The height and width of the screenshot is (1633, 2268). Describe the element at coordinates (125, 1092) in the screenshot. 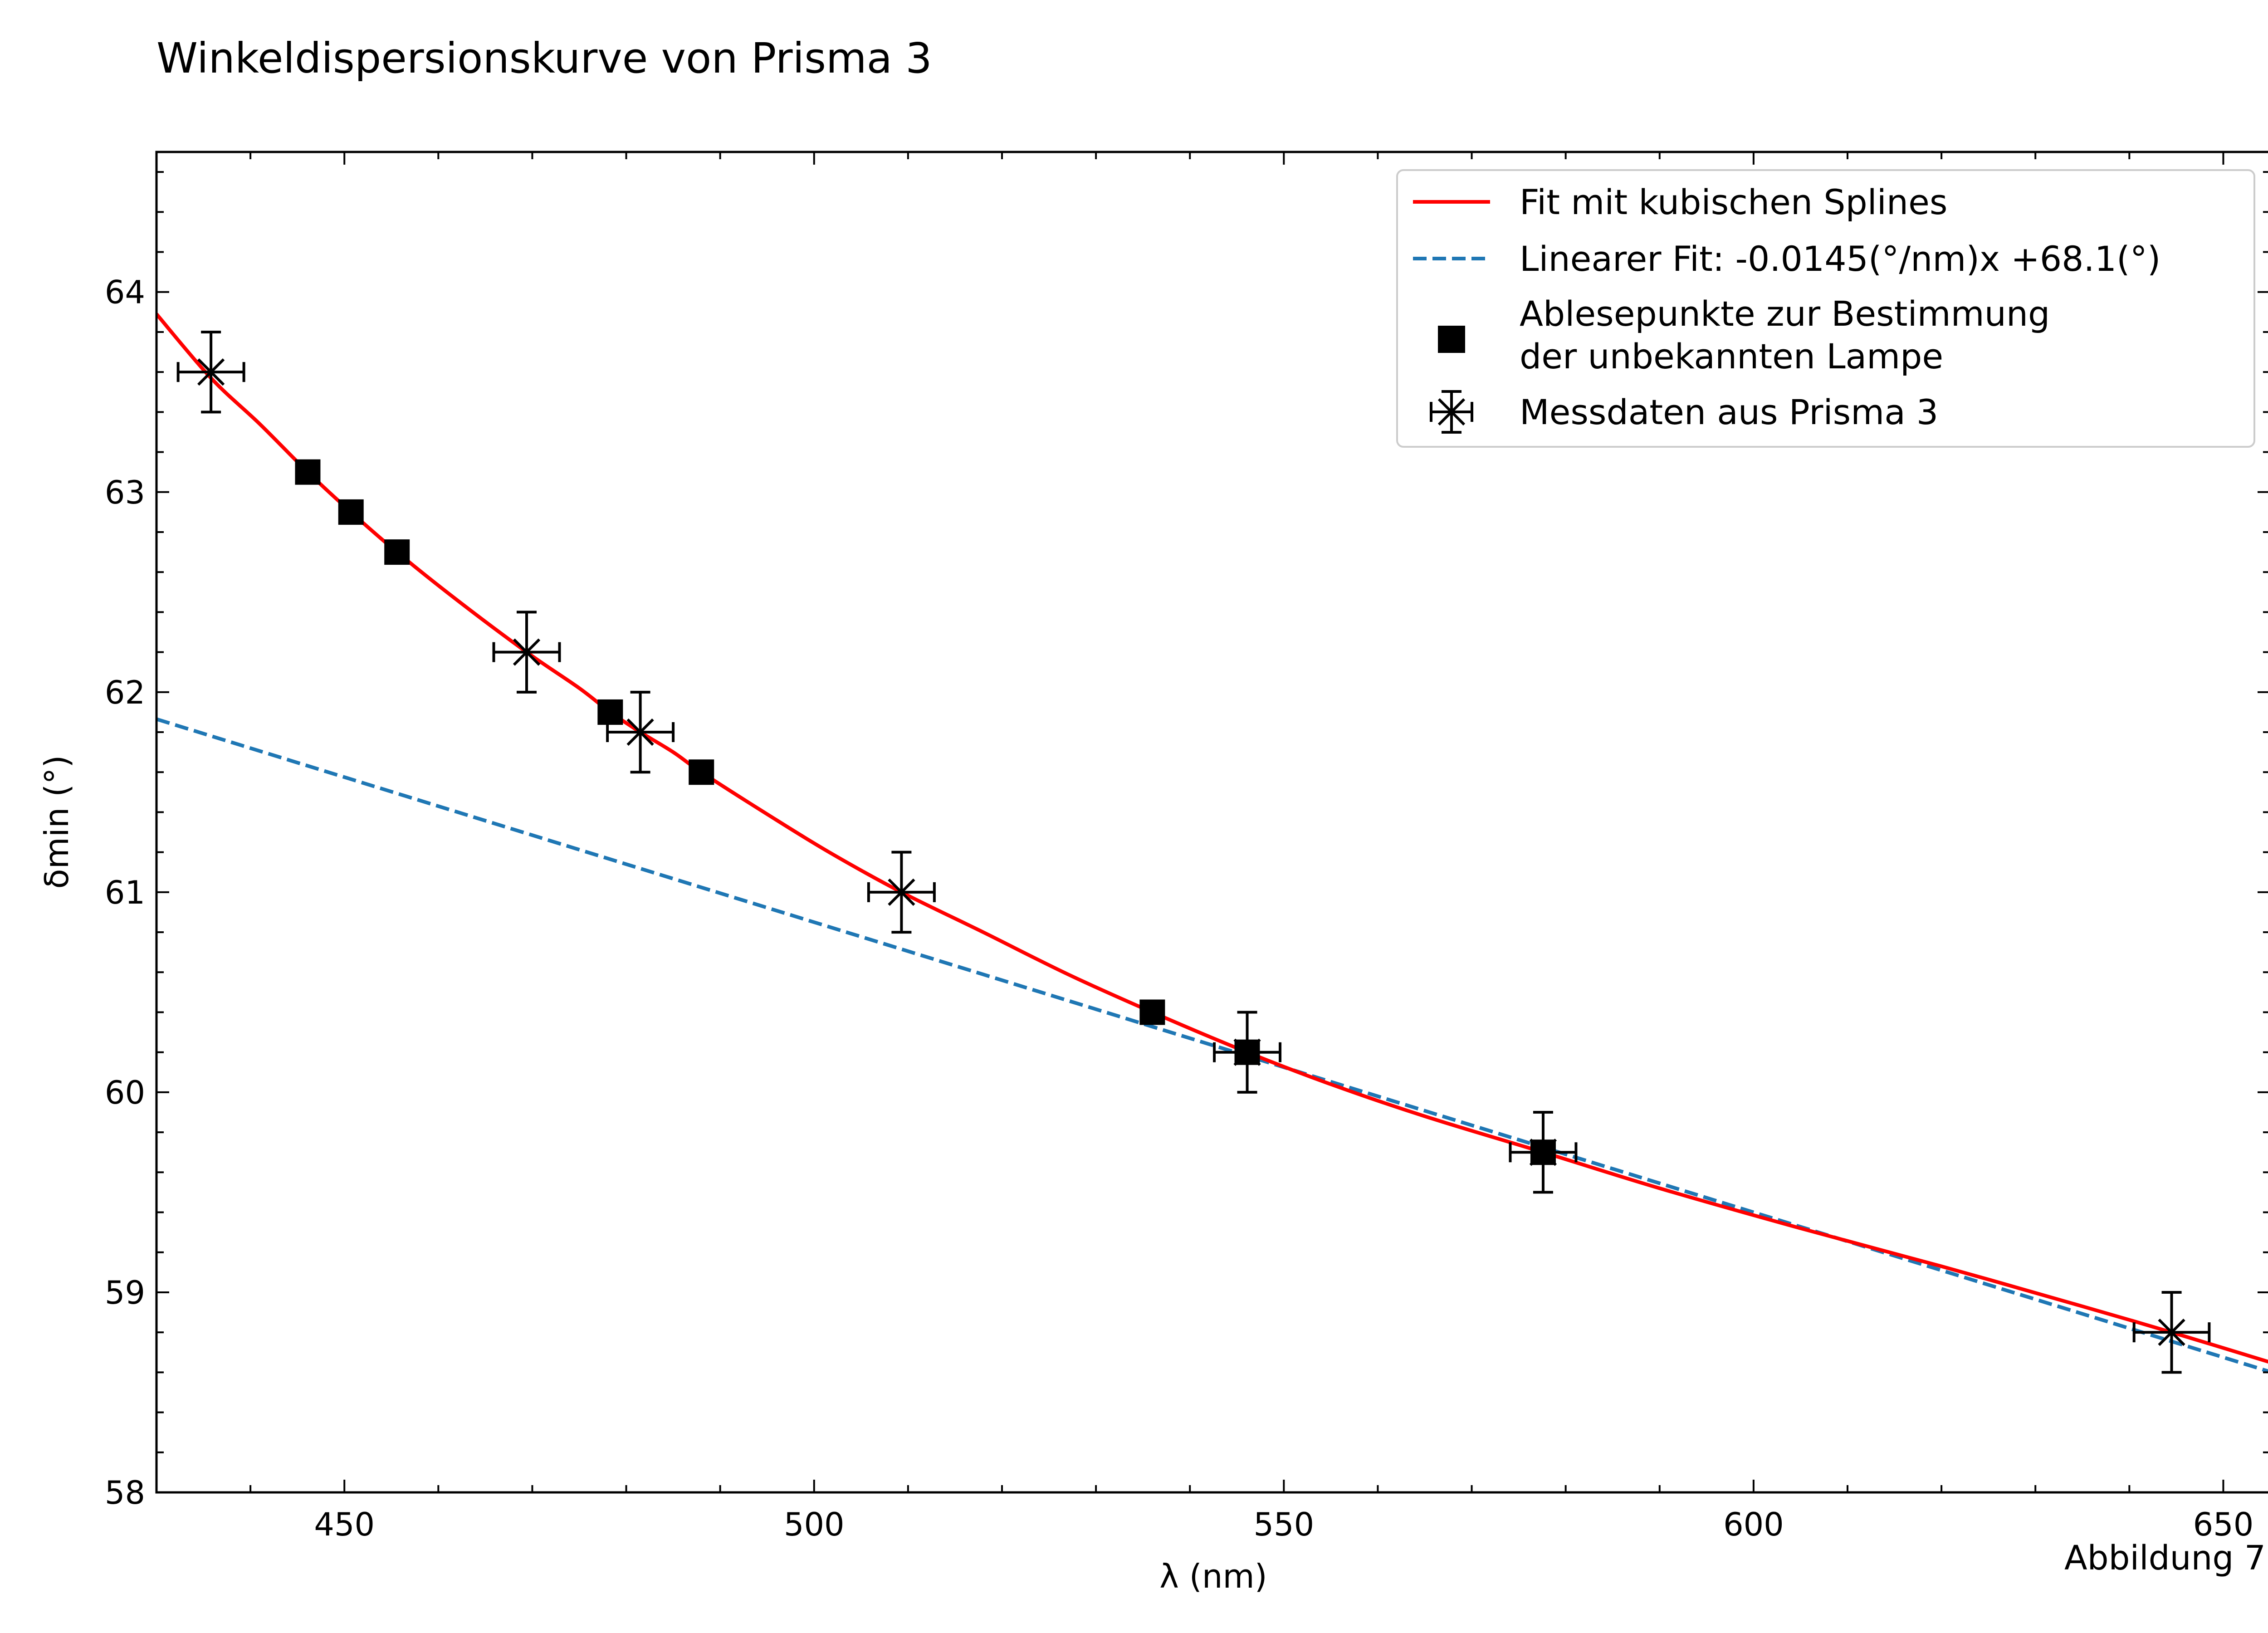

I see `y-tick-label: 60` at that location.